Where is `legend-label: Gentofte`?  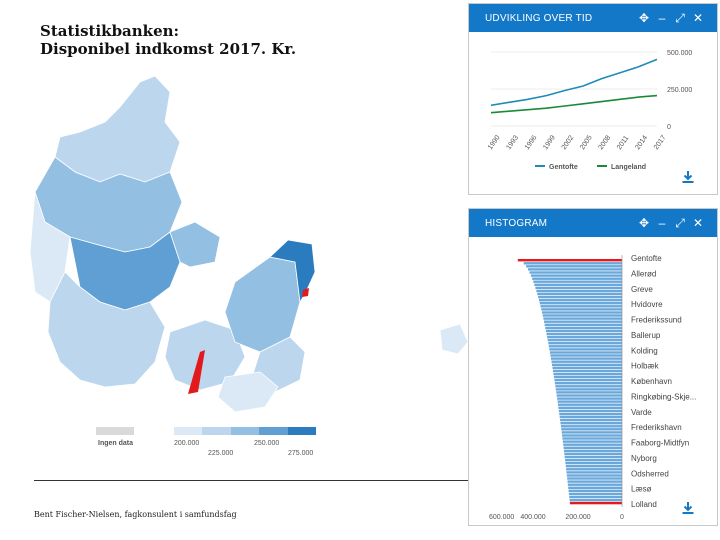
legend-label: Gentofte is located at coordinates (563, 167).